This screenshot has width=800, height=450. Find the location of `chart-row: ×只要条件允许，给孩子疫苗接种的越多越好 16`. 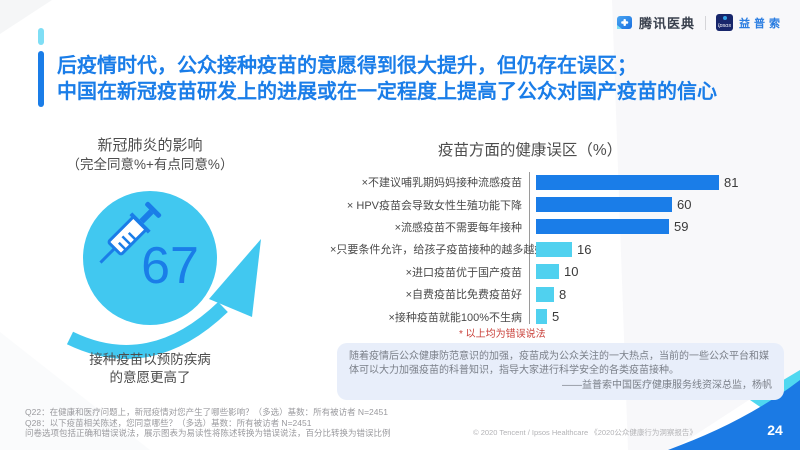

chart-row: ×只要条件允许，给孩子疫苗接种的越多越好 16 is located at coordinates (560, 249).